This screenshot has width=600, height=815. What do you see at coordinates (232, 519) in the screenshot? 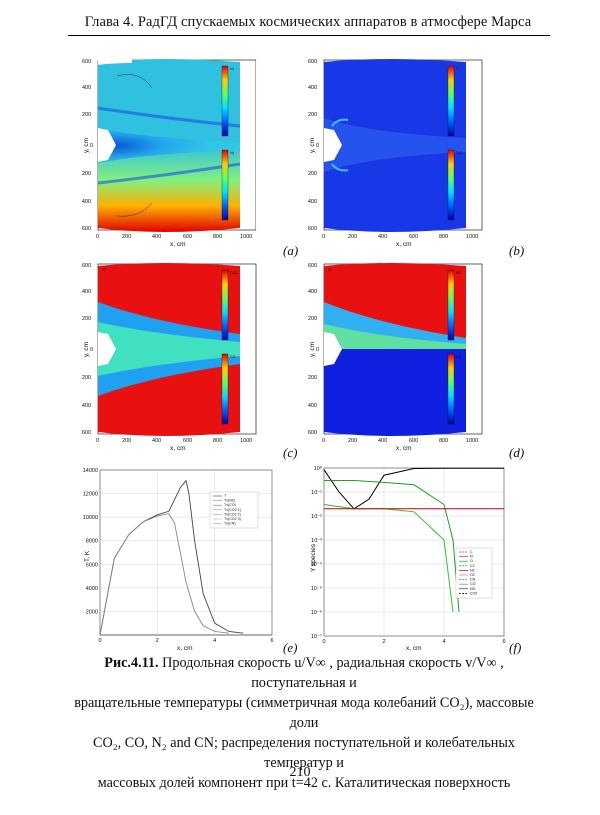
I see `legend-item: Tv(CO2 3)` at bounding box center [232, 519].